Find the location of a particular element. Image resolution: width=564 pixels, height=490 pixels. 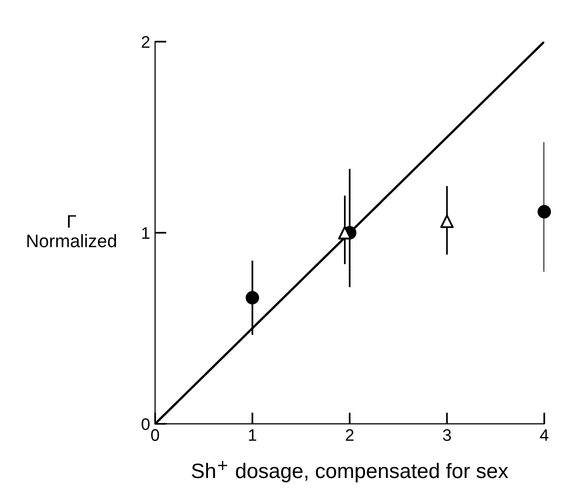

x-tick-label: 3 is located at coordinates (446, 435).